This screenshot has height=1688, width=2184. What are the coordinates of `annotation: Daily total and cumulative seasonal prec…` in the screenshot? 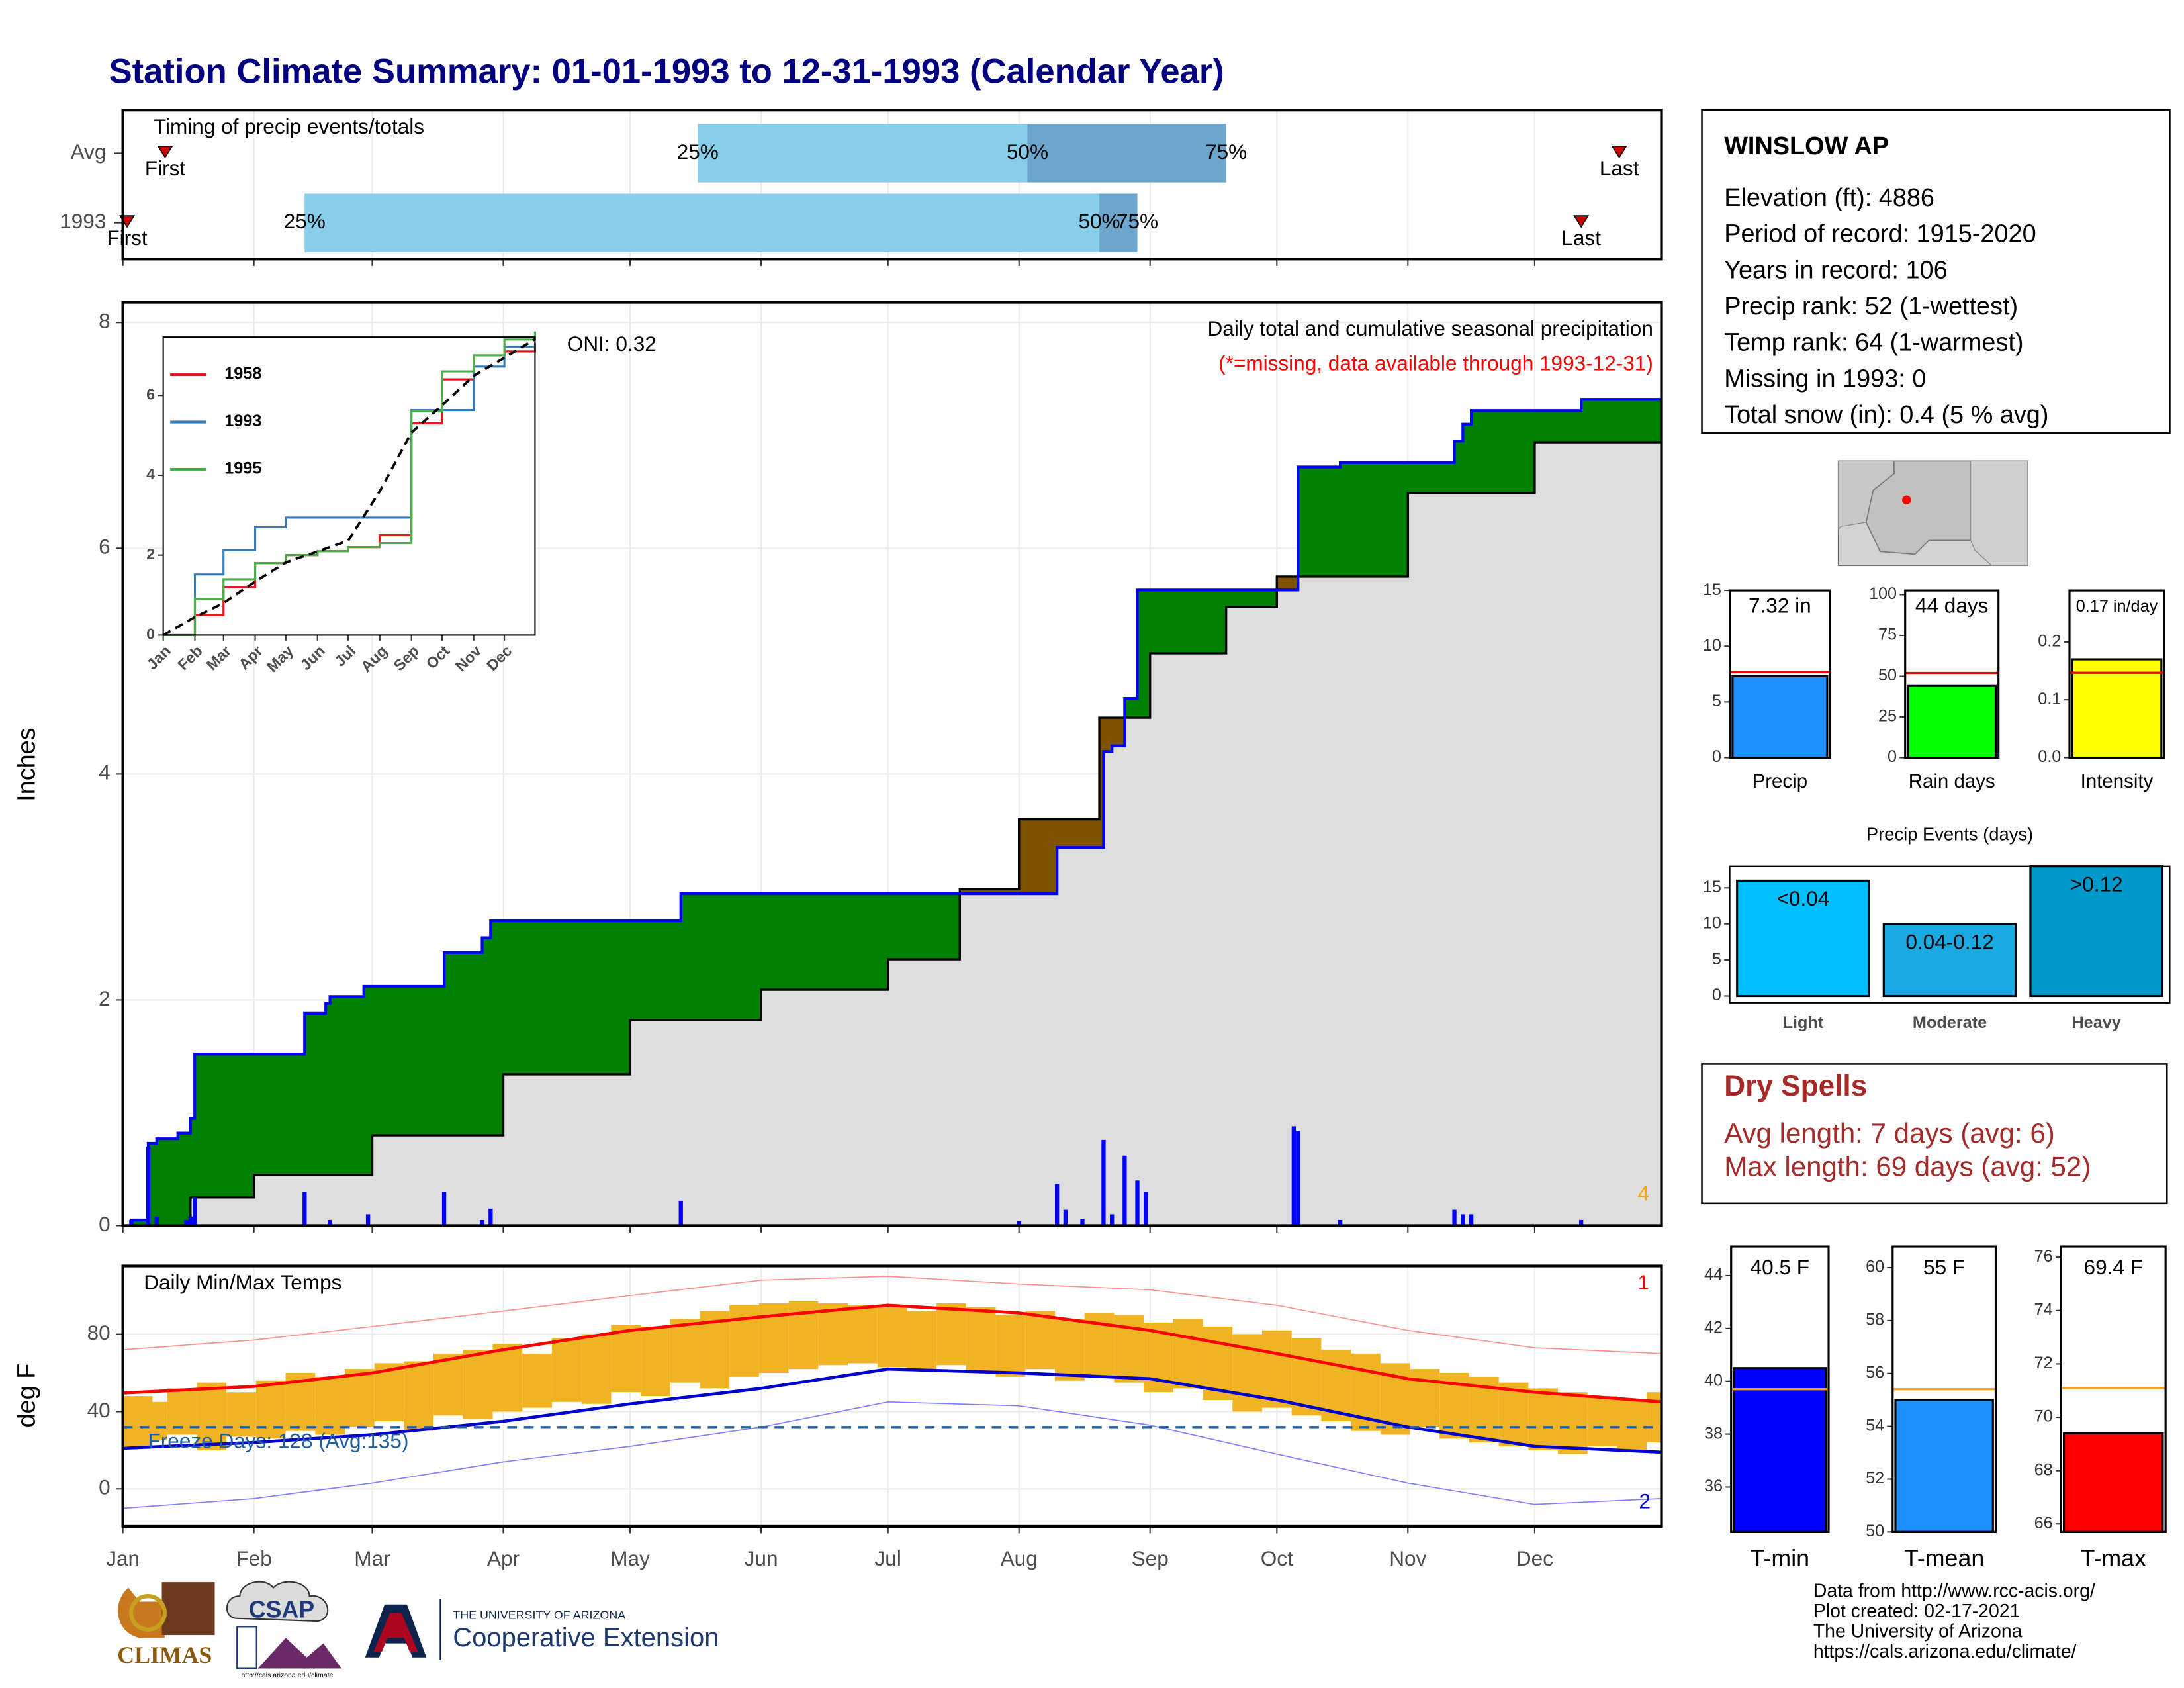 It's located at (1430, 328).